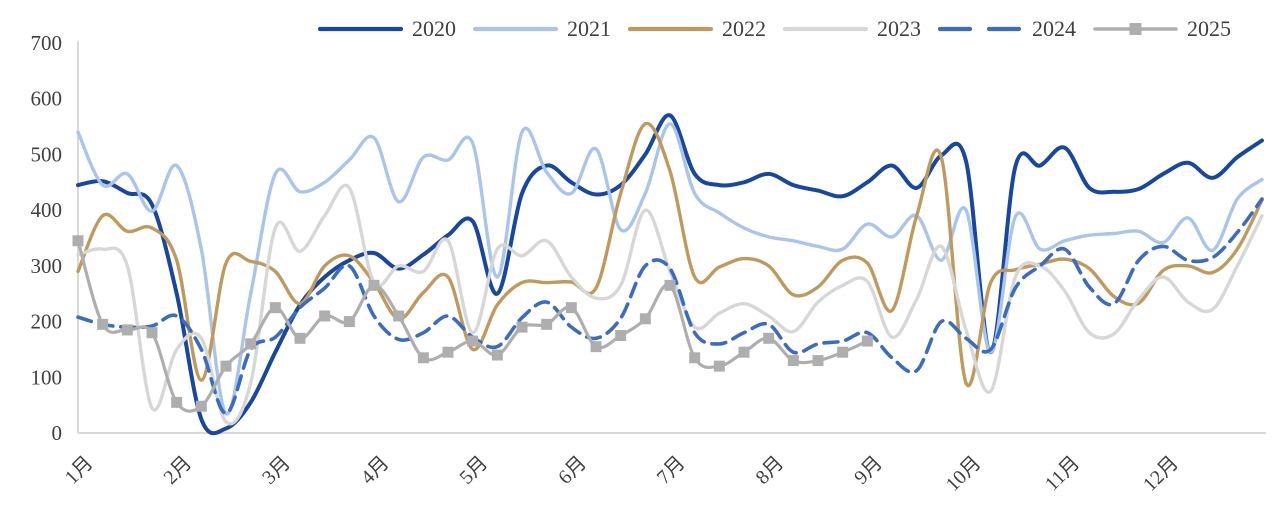 This screenshot has width=1272, height=513. Describe the element at coordinates (57, 433) in the screenshot. I see `y-axis-tick-label: 0` at that location.